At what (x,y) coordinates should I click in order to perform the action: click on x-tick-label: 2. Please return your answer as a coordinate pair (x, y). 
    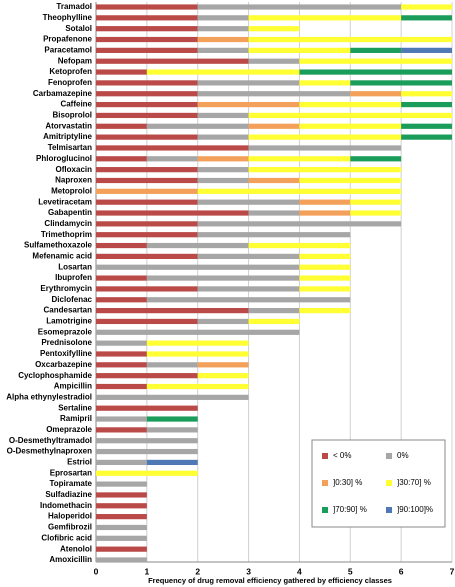
    Looking at the image, I should click on (197, 571).